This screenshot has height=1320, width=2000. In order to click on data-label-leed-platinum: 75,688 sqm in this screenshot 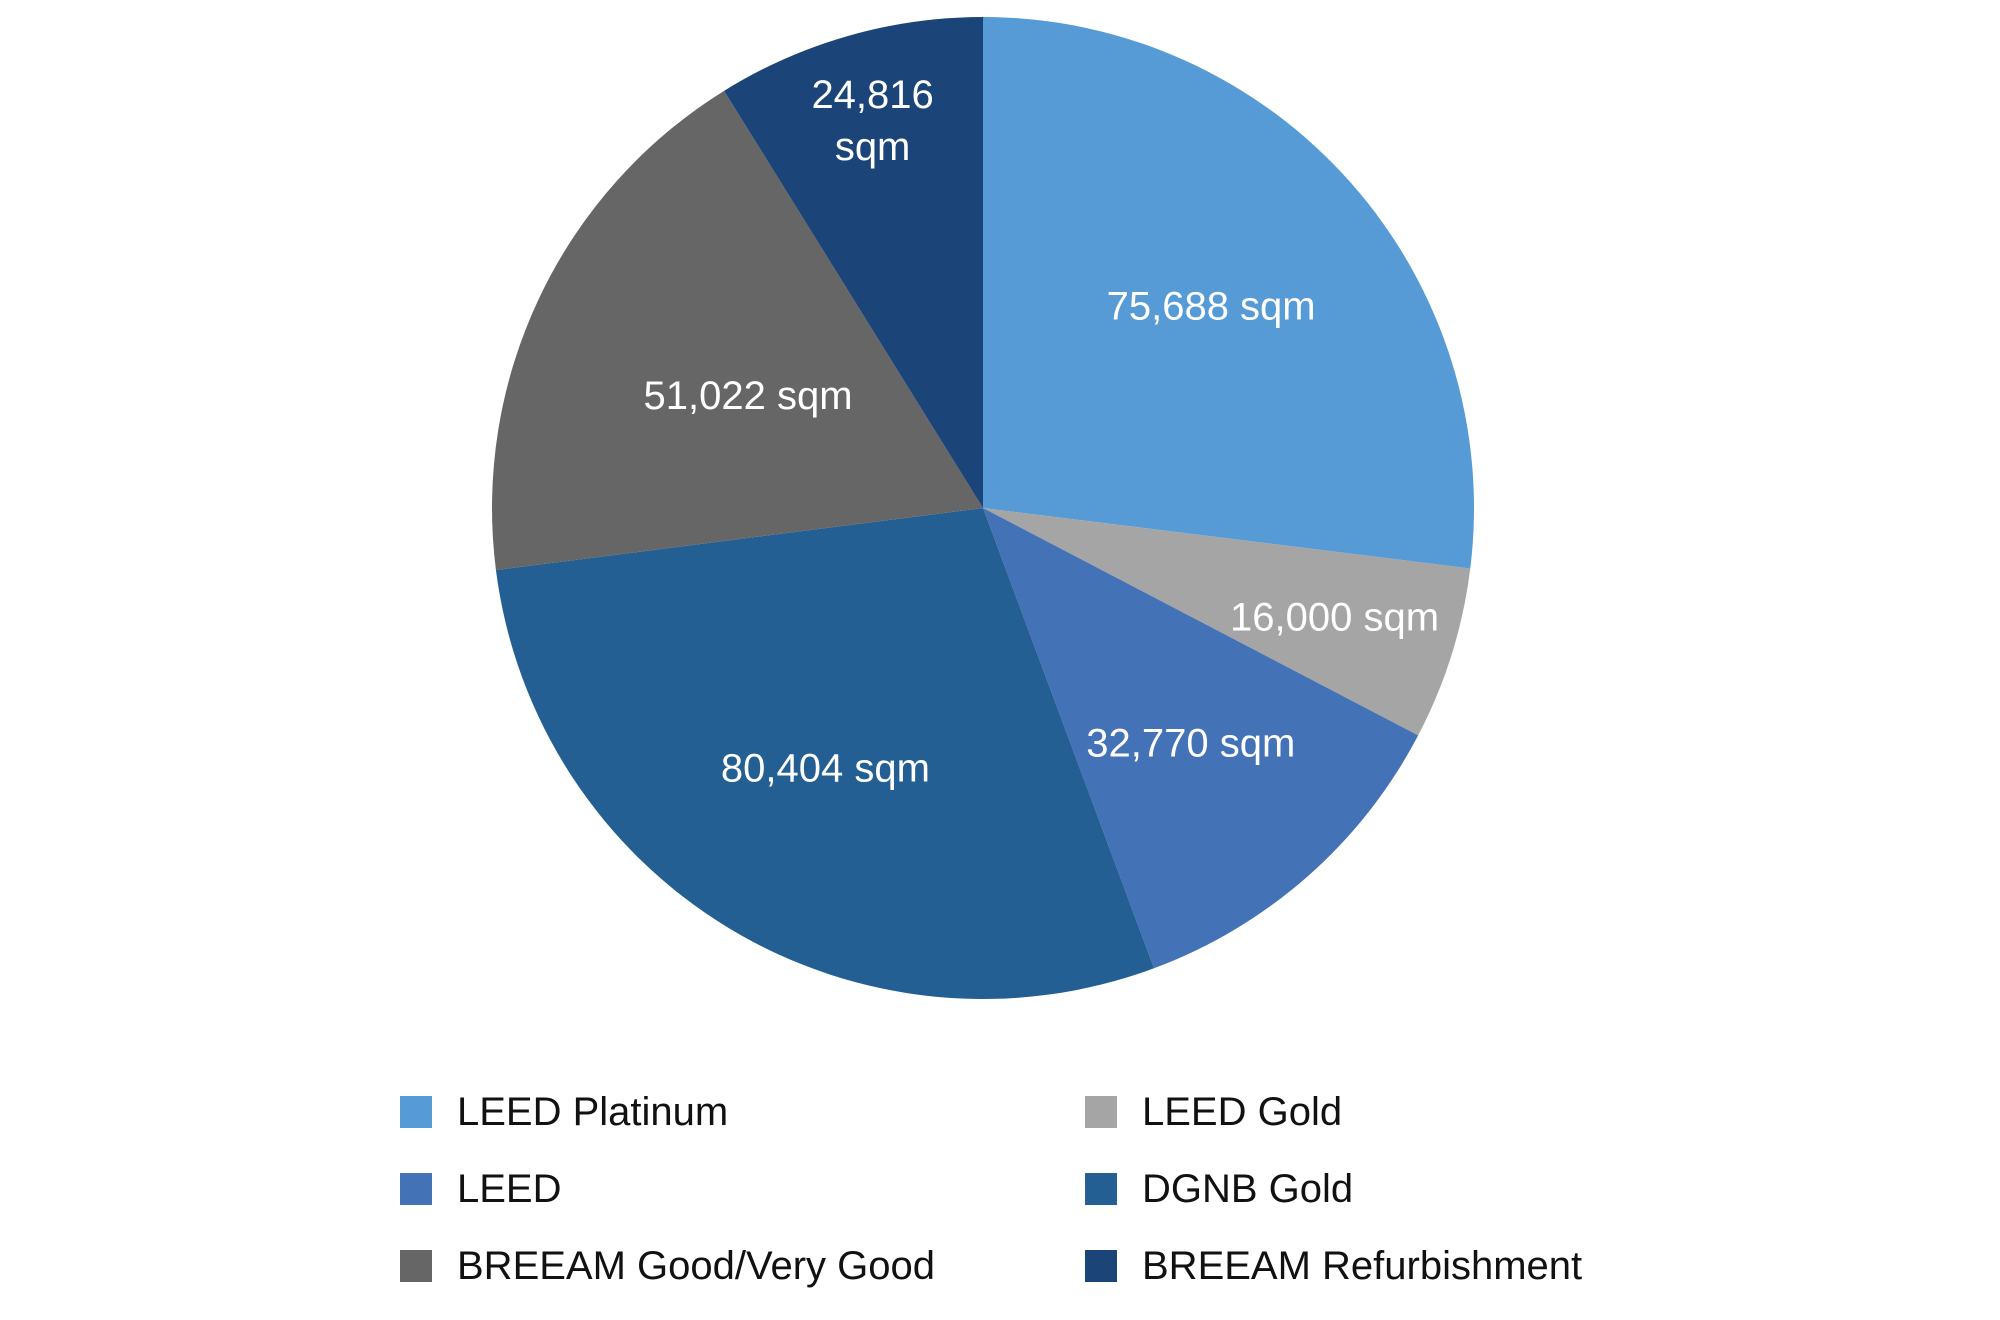, I will do `click(1211, 306)`.